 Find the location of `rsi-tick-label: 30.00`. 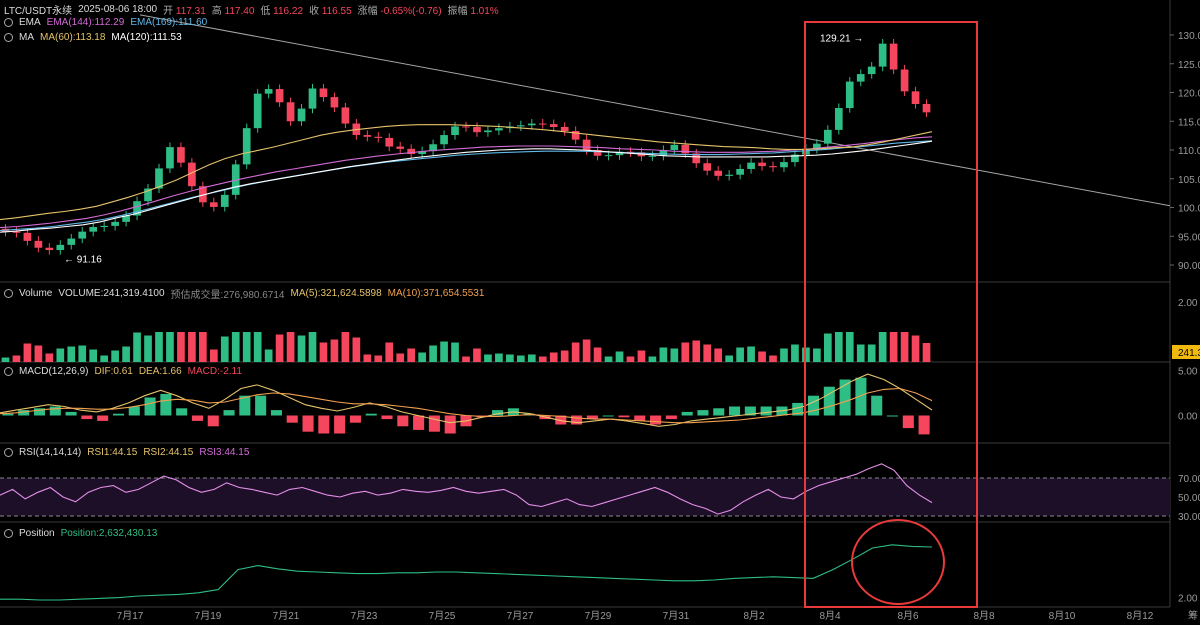

rsi-tick-label: 30.00 is located at coordinates (1189, 517).